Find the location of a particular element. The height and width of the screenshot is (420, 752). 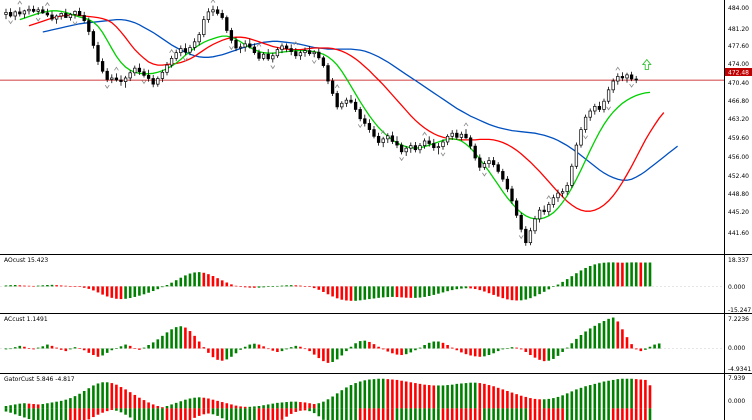

price-tick: 441.60 is located at coordinates (738, 233).